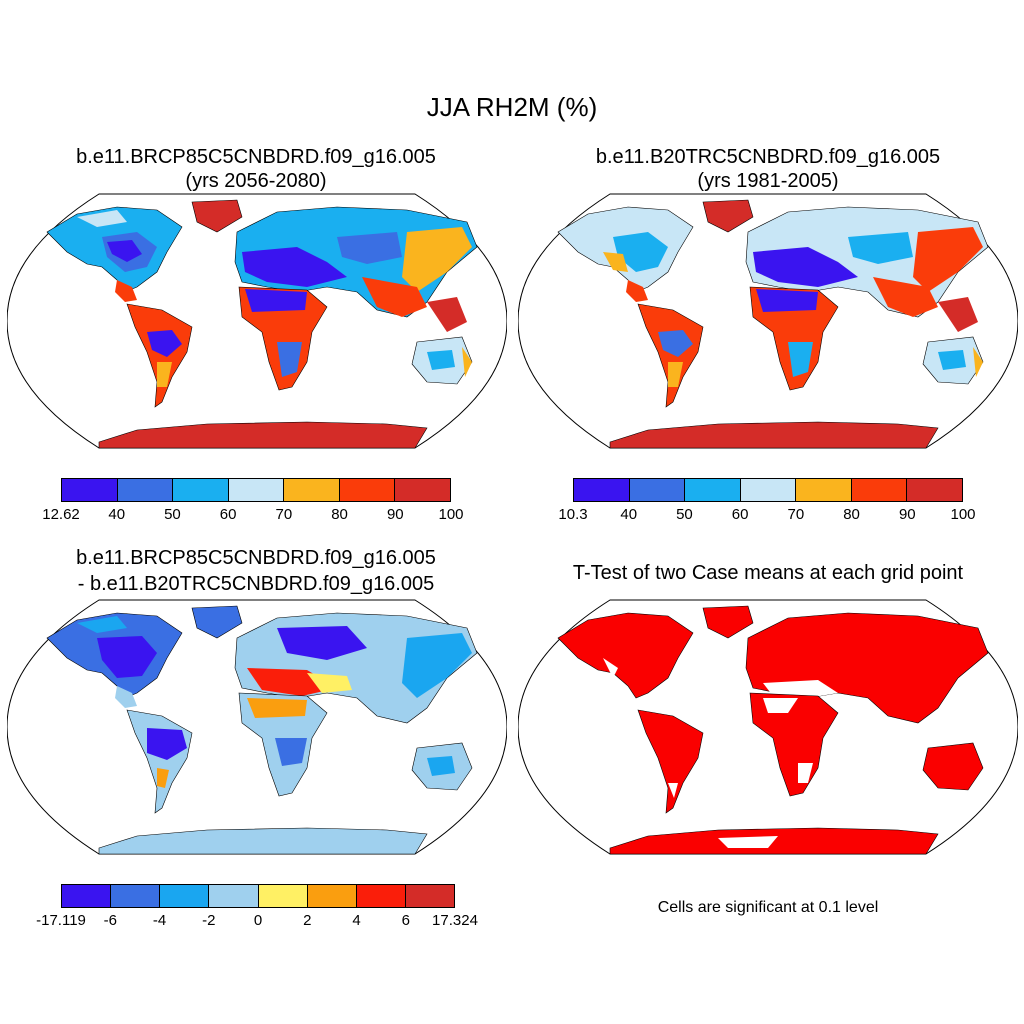 This screenshot has width=1024, height=1024. What do you see at coordinates (117, 514) in the screenshot?
I see `colorbar-top-left-tick-label: 40` at bounding box center [117, 514].